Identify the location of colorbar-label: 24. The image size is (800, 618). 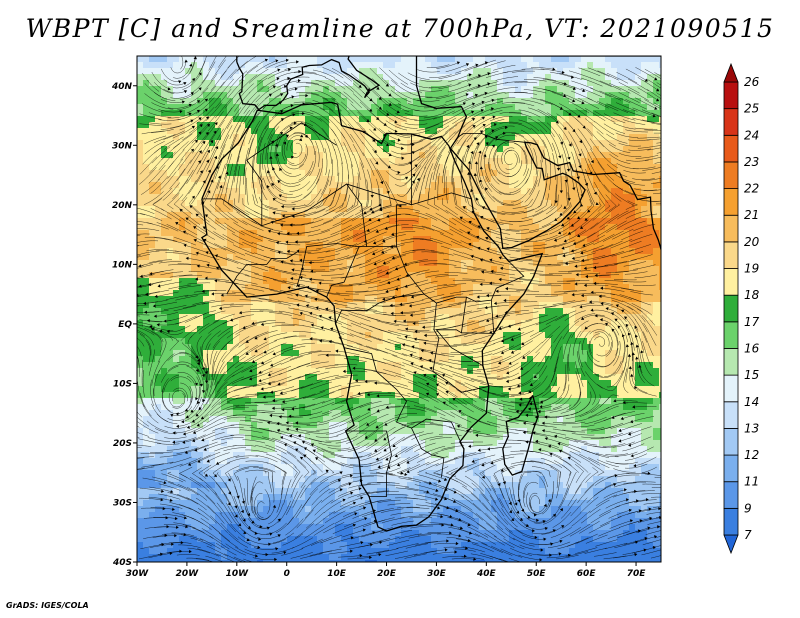
(751, 135).